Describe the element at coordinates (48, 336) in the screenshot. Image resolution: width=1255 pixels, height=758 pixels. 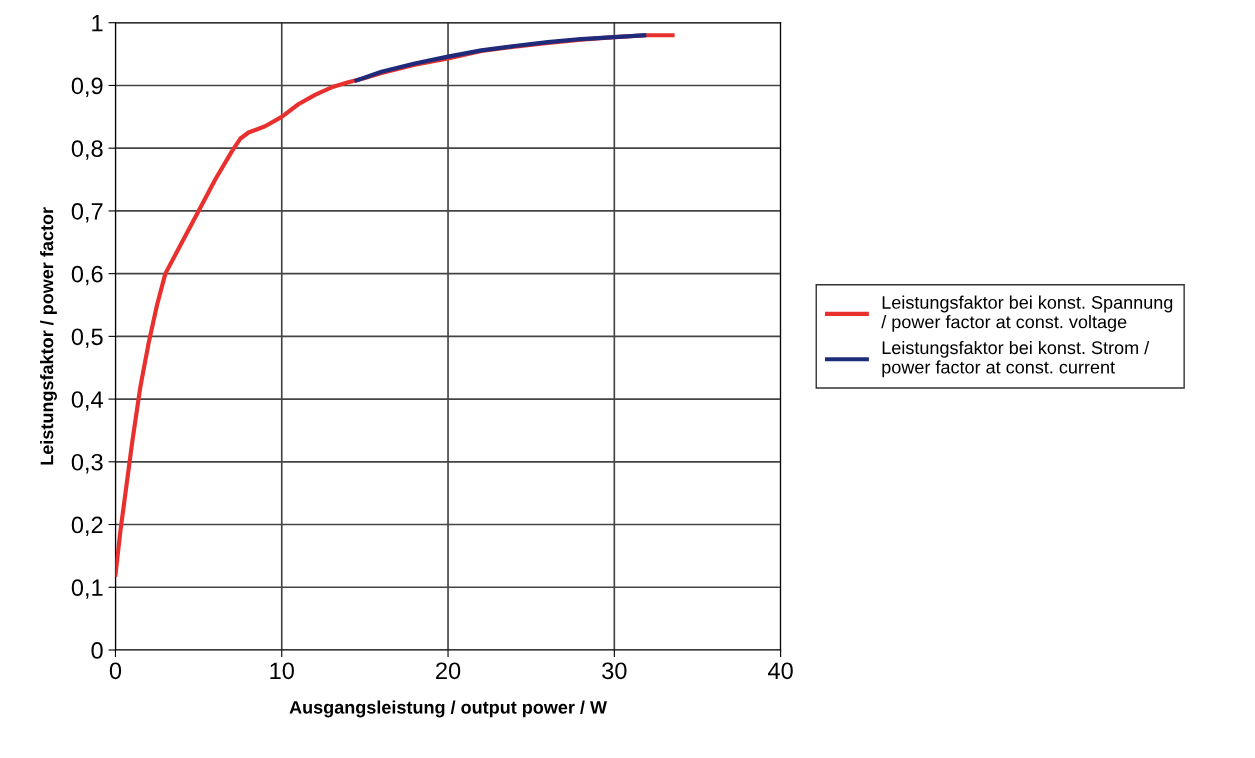
I see `y-axis-title: Leistungsfaktor / power factor` at that location.